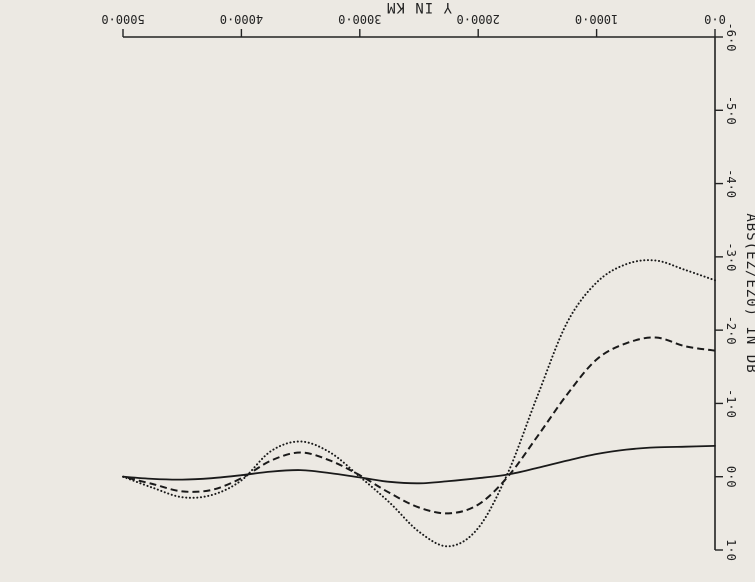 This screenshot has width=755, height=582. What do you see at coordinates (122, 19) in the screenshot?
I see `x-tick-label: 5000·0` at bounding box center [122, 19].